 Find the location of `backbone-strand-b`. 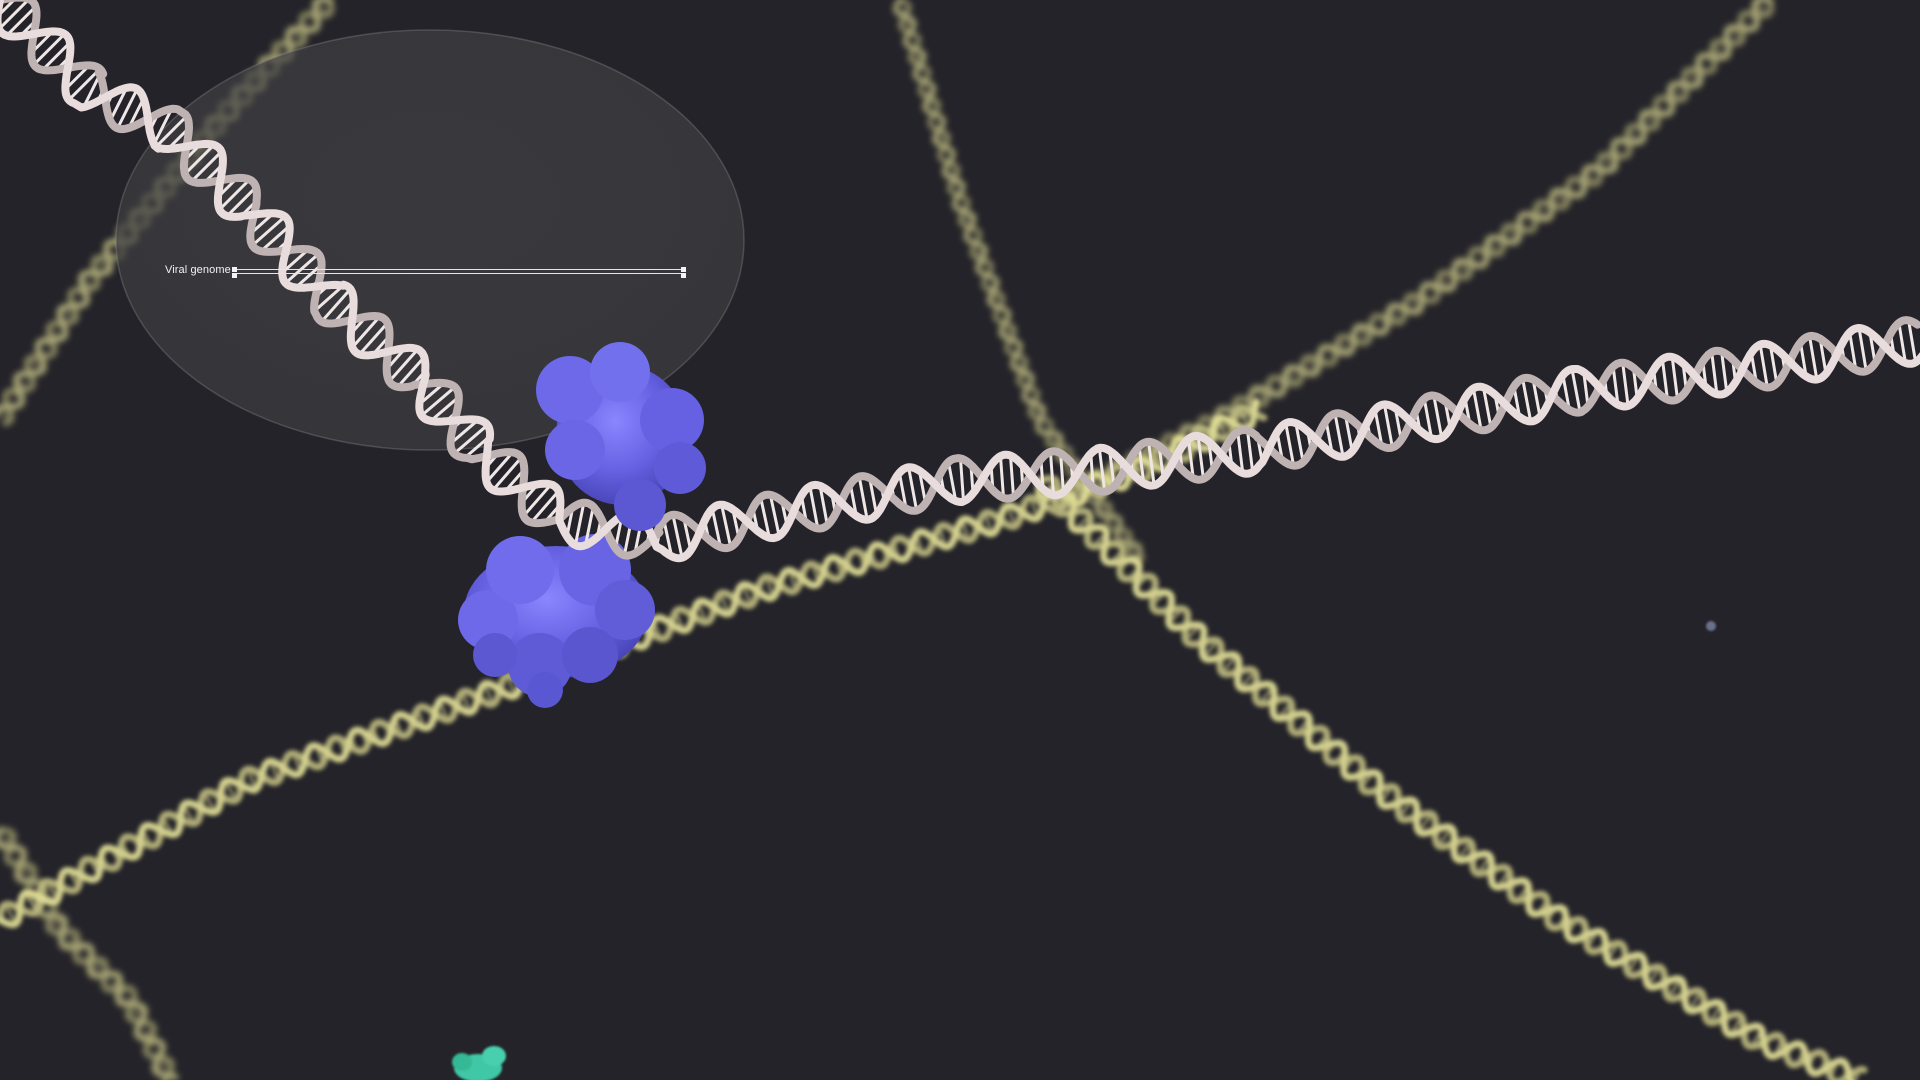

backbone-strand-b is located at coordinates (87, 953).